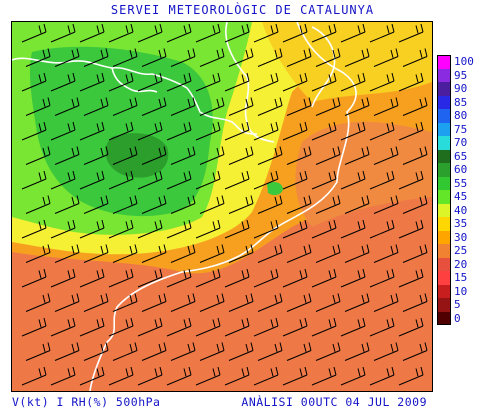 The height and width of the screenshot is (415, 485). I want to click on legend-label: 25, so click(461, 250).